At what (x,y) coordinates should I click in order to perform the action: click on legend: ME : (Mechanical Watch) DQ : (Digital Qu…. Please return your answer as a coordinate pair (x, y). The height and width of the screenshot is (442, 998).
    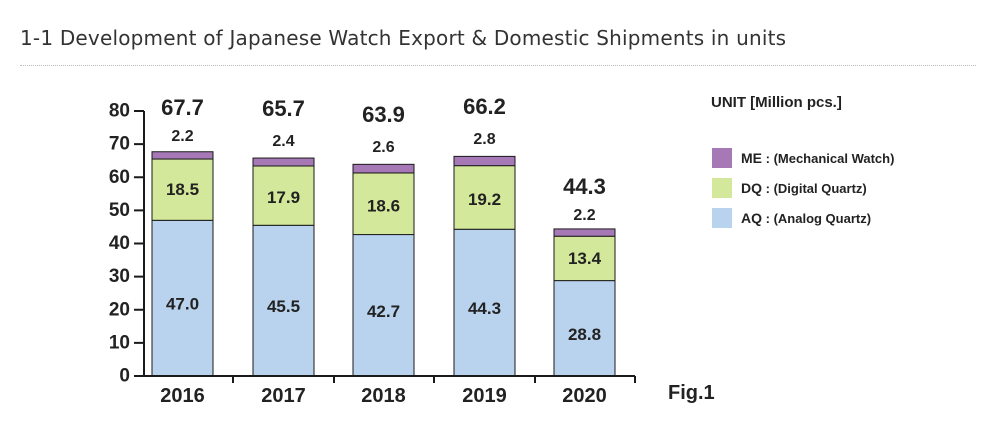
    Looking at the image, I should click on (803, 188).